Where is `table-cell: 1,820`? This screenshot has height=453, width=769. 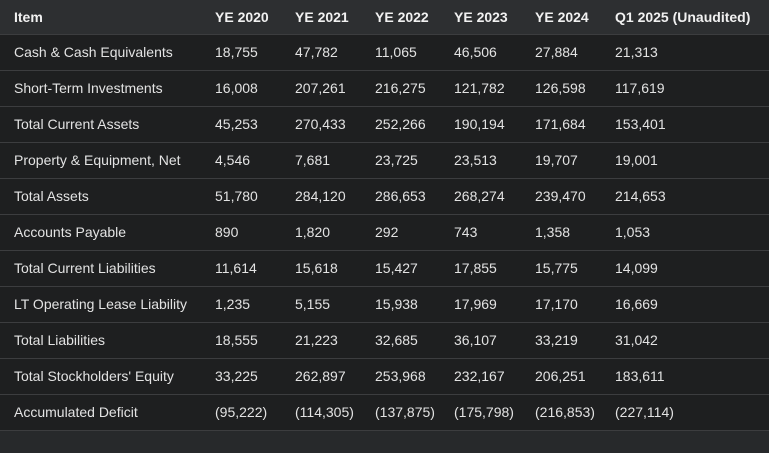 table-cell: 1,820 is located at coordinates (321, 232).